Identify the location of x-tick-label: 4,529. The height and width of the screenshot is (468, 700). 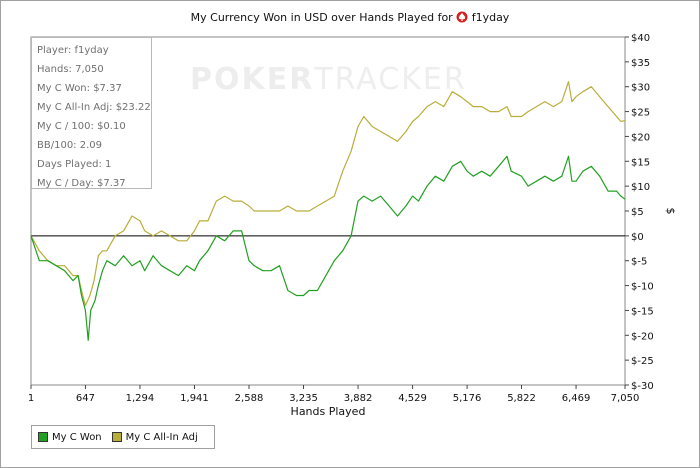
(412, 398).